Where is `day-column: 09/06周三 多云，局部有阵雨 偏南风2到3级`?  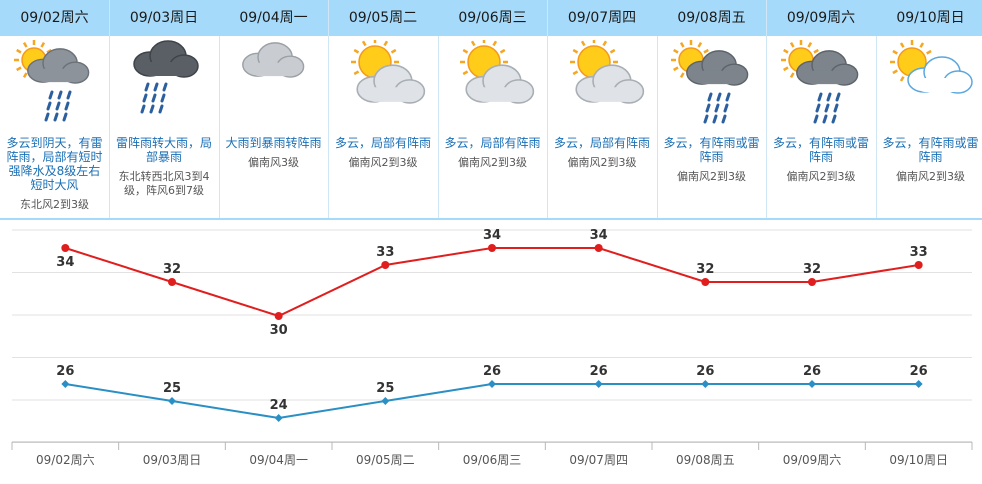
day-column: 09/06周三 多云，局部有阵雨 偏南风2到3级 is located at coordinates (493, 110).